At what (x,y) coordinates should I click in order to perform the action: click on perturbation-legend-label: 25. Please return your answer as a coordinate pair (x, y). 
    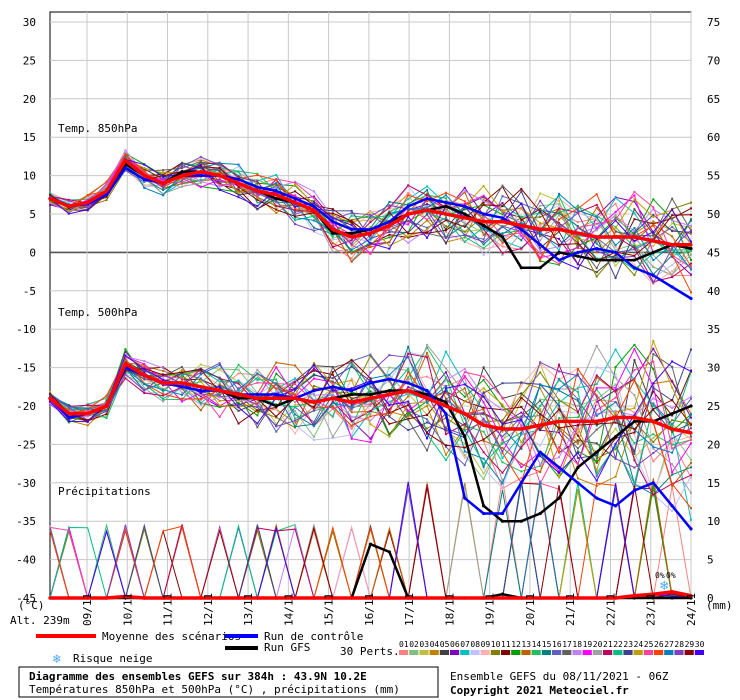
    Looking at the image, I should click on (649, 644).